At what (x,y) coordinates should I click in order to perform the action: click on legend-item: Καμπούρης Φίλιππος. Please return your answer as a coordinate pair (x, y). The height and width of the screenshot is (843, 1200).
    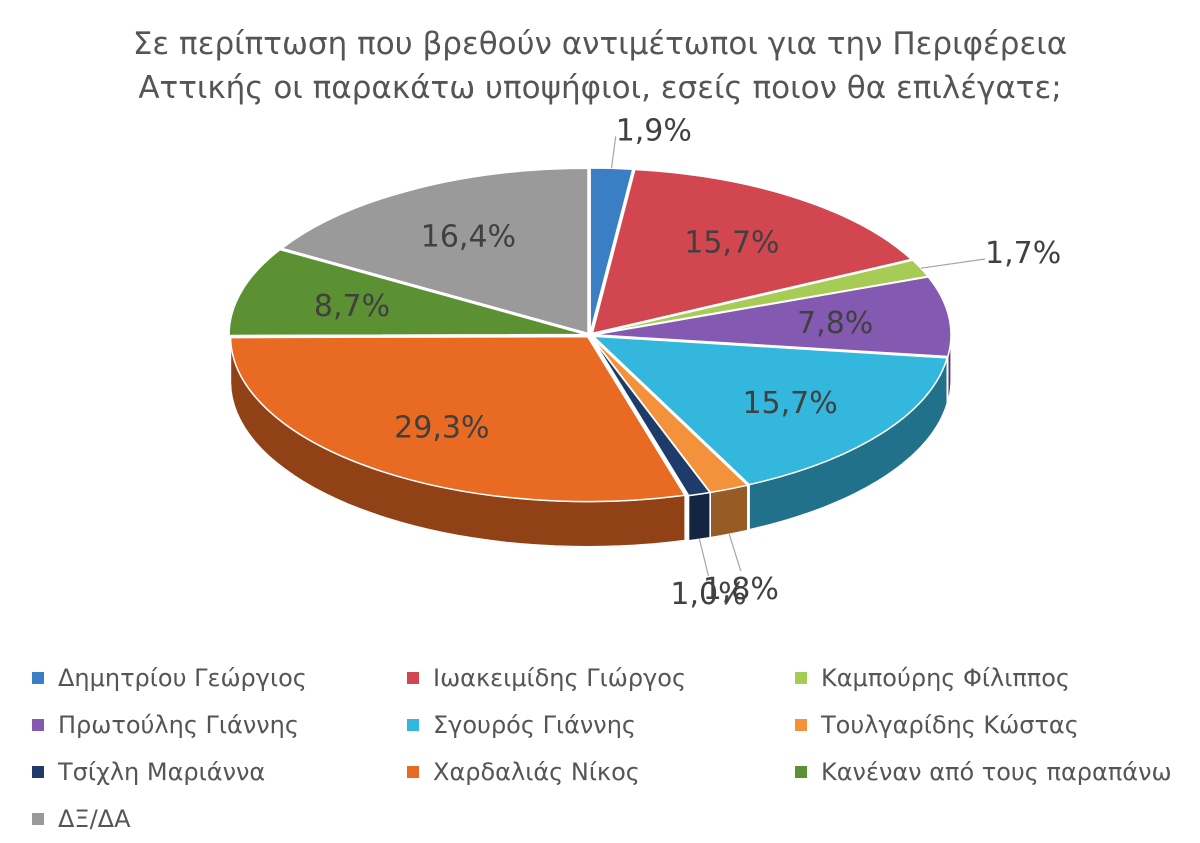
    Looking at the image, I should click on (990, 677).